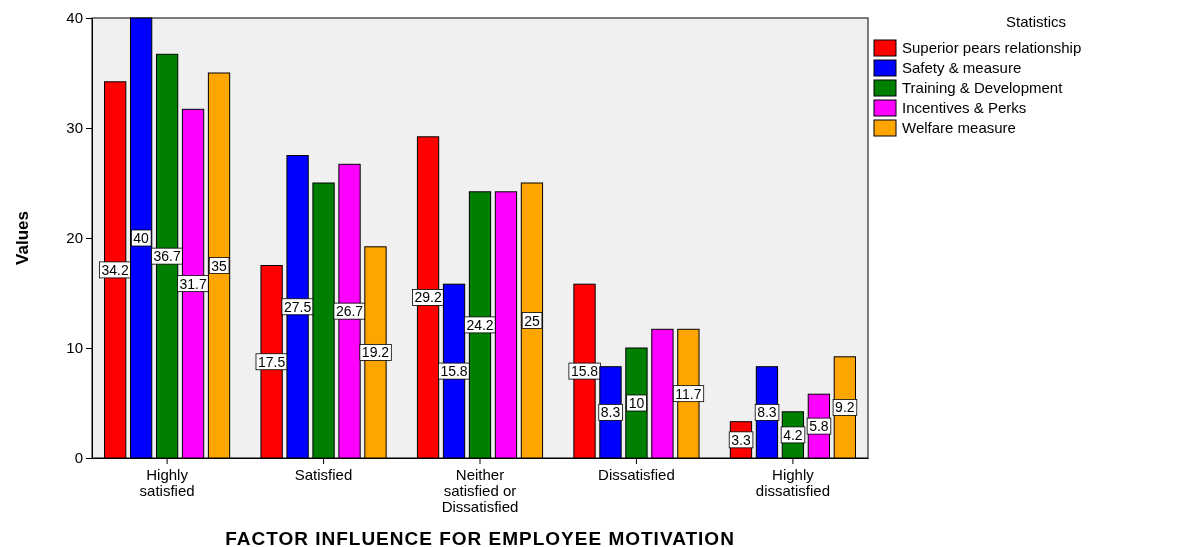 Image resolution: width=1200 pixels, height=547 pixels. What do you see at coordinates (480, 324) in the screenshot?
I see `data-label: 24.2` at bounding box center [480, 324].